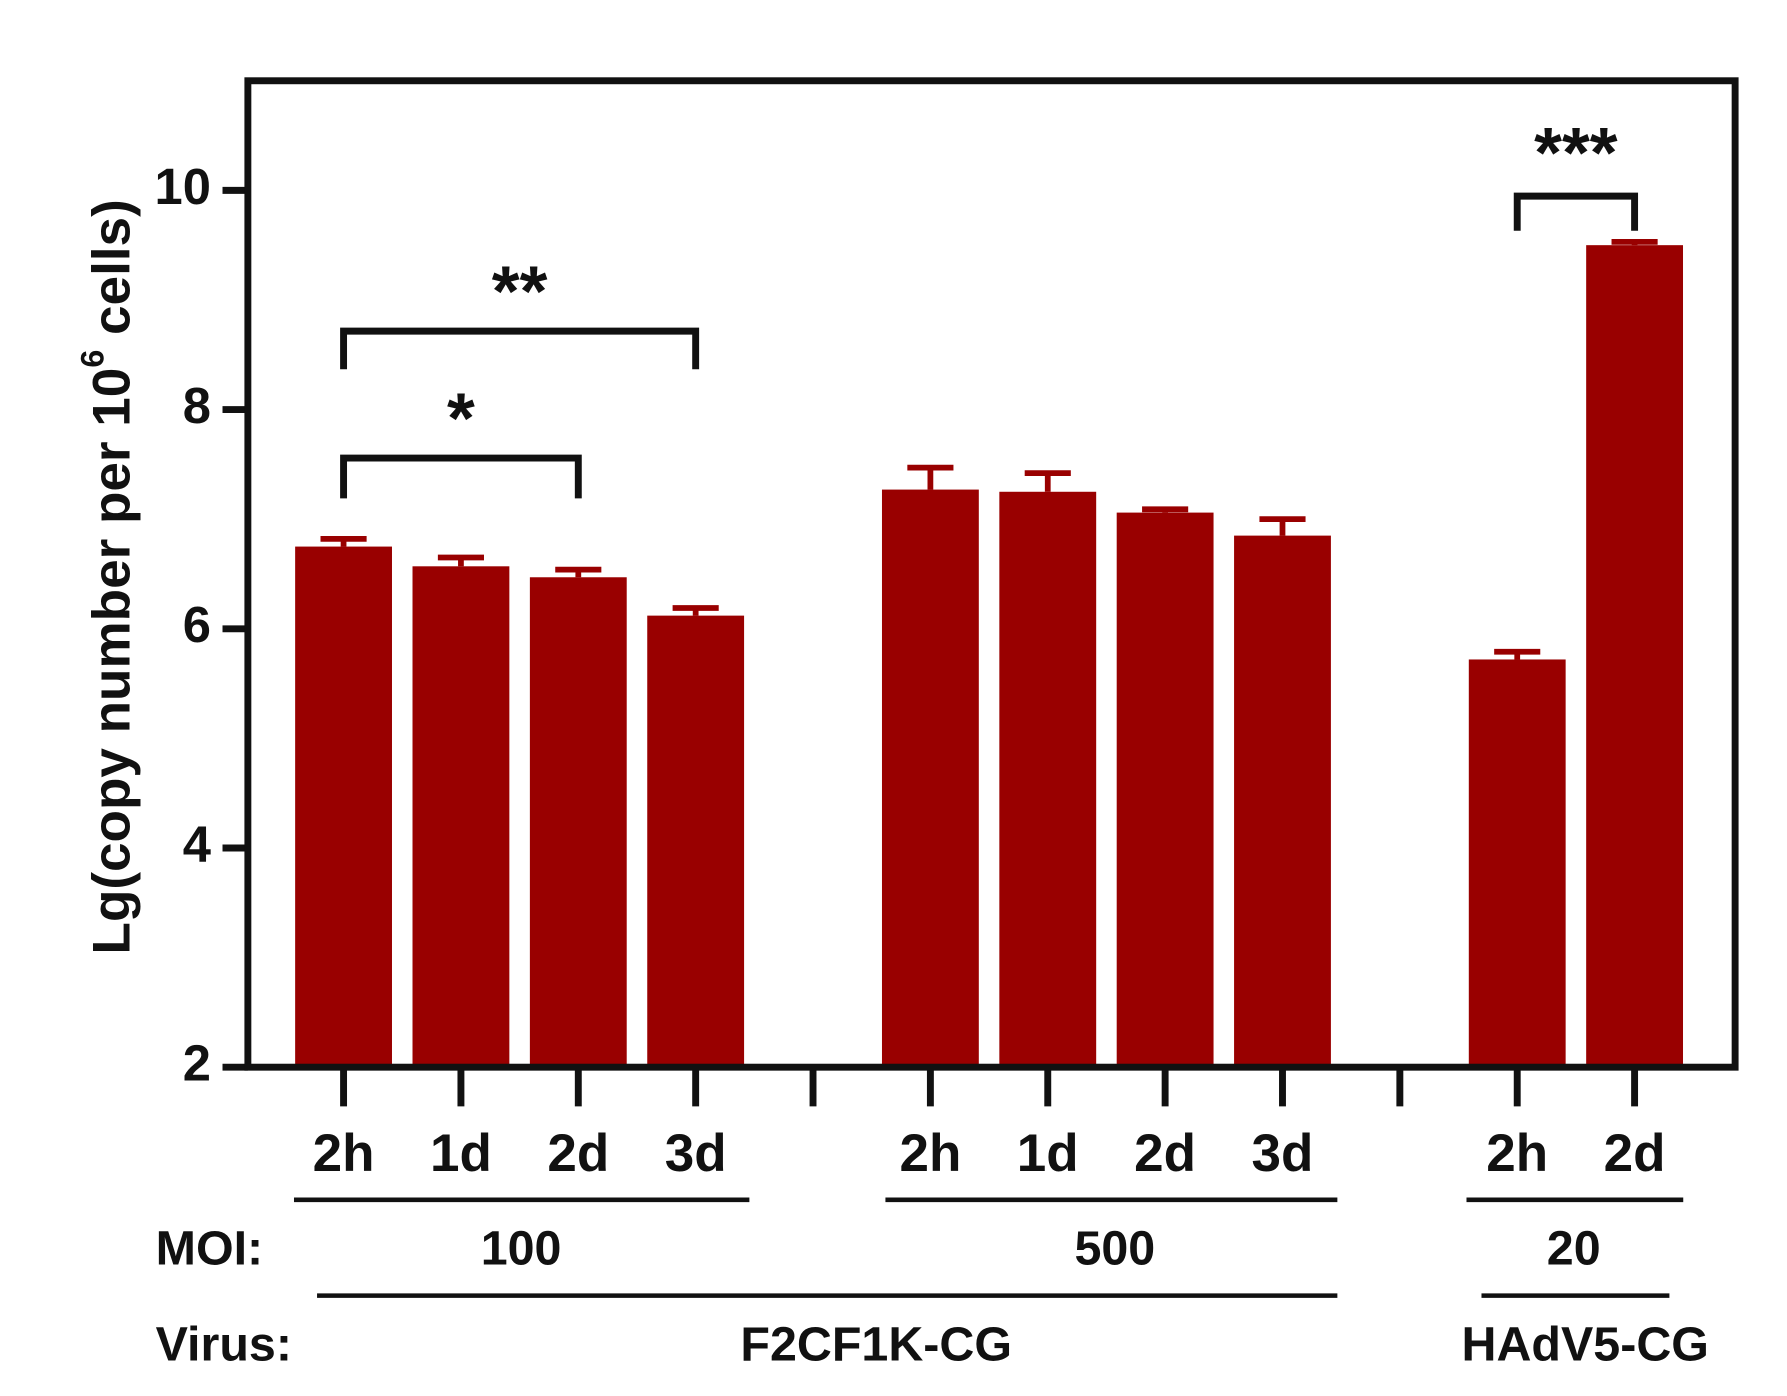  What do you see at coordinates (197, 1063) in the screenshot?
I see `y-tick-label: 2` at bounding box center [197, 1063].